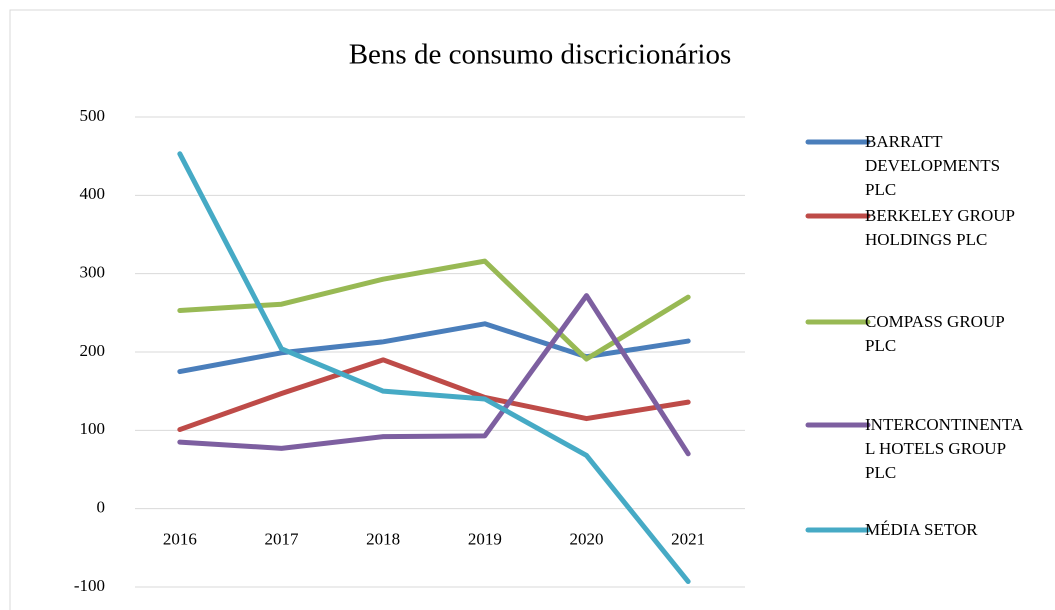 This screenshot has height=610, width=1055. I want to click on legend-label: BARRATT DEVELOPMENTS PLC, so click(933, 165).